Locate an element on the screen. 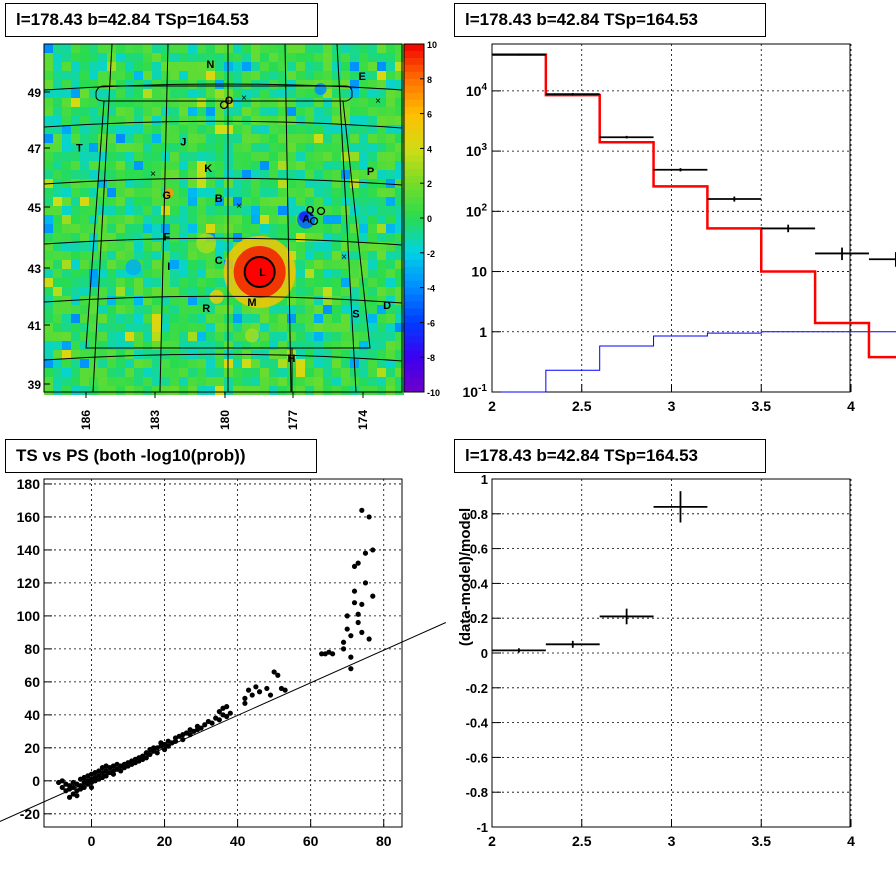 The height and width of the screenshot is (872, 896). ts-ps-y-tick-label: 180 is located at coordinates (29, 484).